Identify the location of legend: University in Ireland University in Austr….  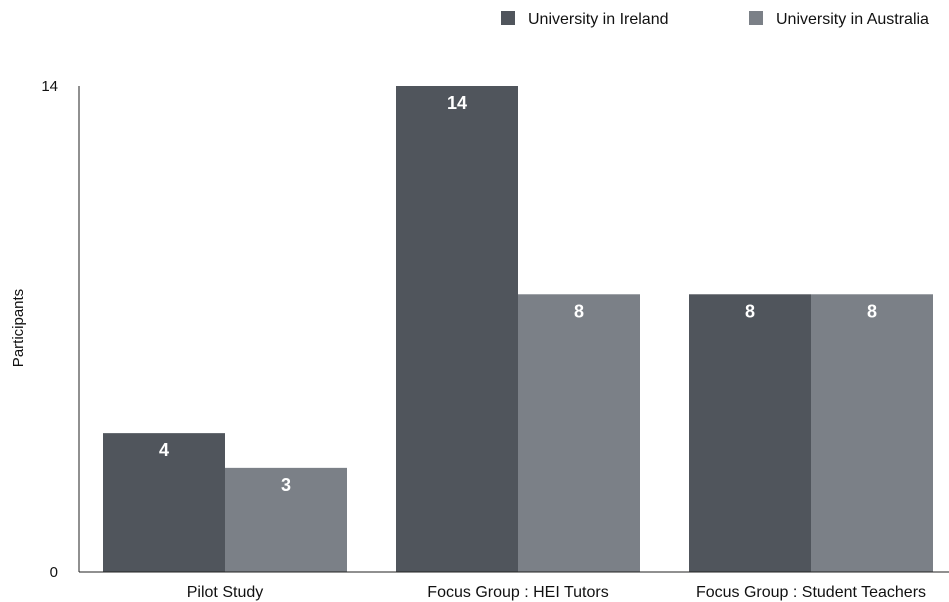
(715, 19).